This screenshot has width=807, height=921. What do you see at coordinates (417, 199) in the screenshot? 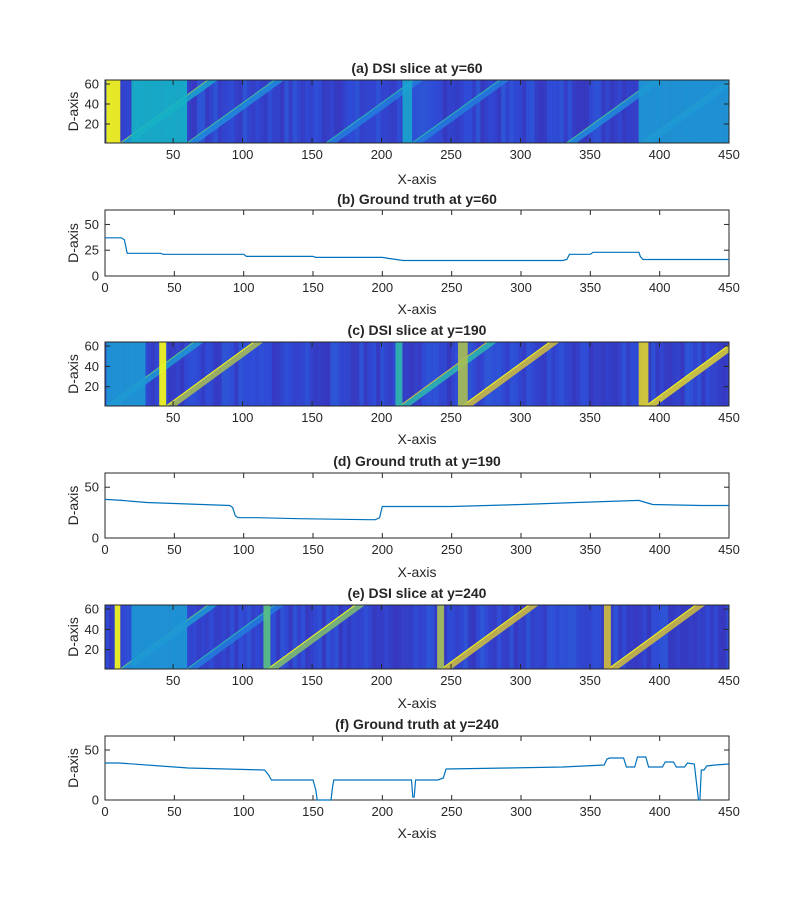
I see `panel-title: (b) Ground truth at y=60` at bounding box center [417, 199].